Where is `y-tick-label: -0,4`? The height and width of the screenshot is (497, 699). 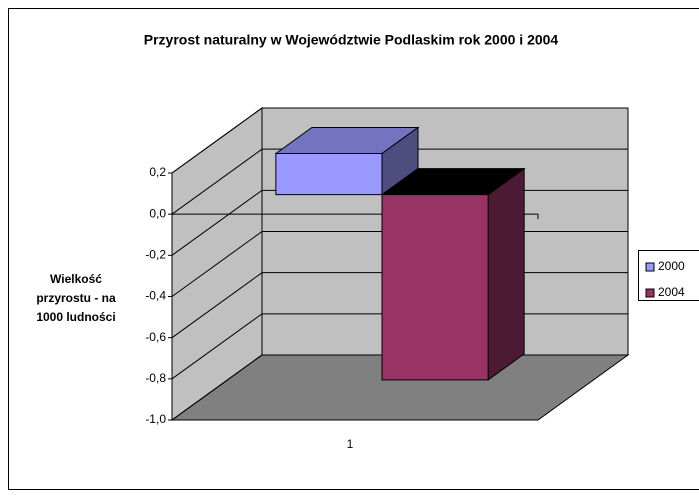 y-tick-label: -0,4 is located at coordinates (155, 296).